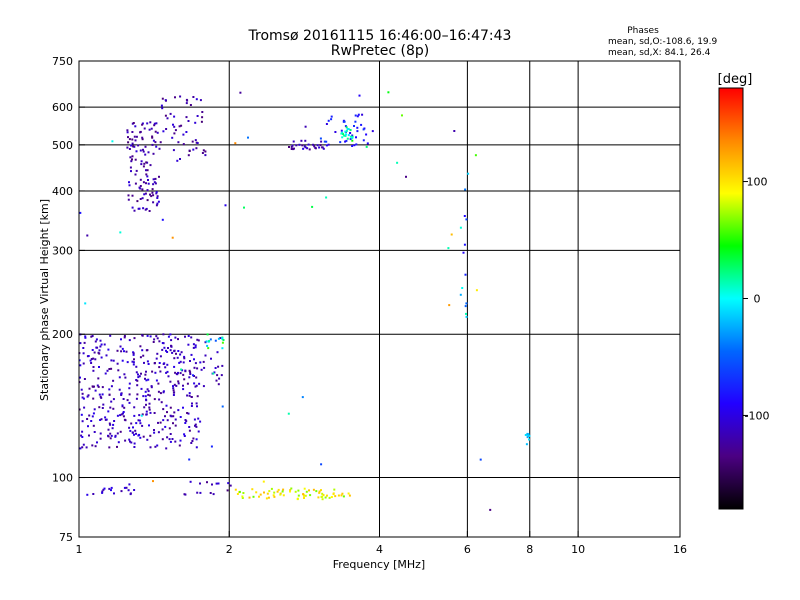 Image resolution: width=800 pixels, height=600 pixels. I want to click on x-ticks: 1 2 4 6 8 10 16, so click(381, 543).